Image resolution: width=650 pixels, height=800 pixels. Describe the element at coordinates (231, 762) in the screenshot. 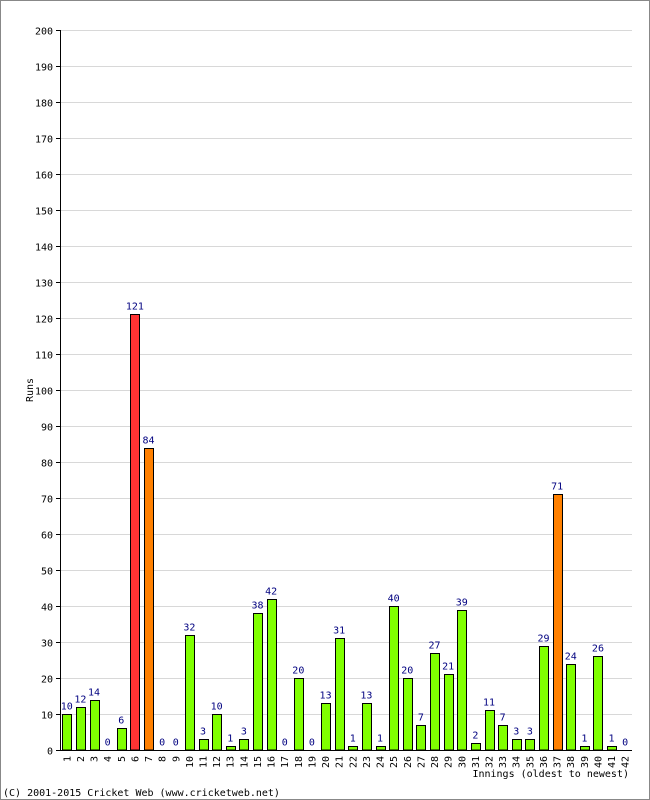

I see `x-tick-label: 13` at that location.